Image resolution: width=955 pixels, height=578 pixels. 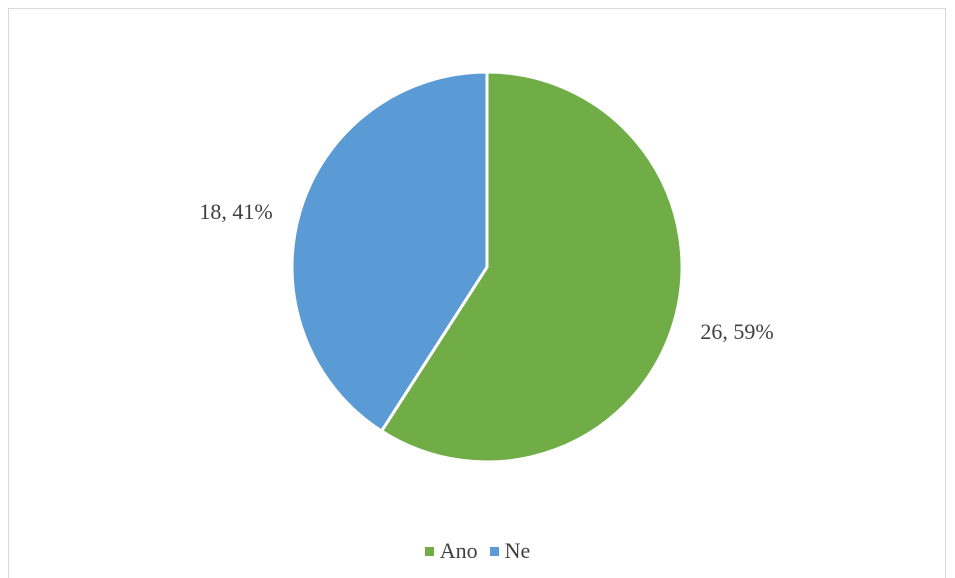 I want to click on legend-item-ano: Ano, so click(x=451, y=551).